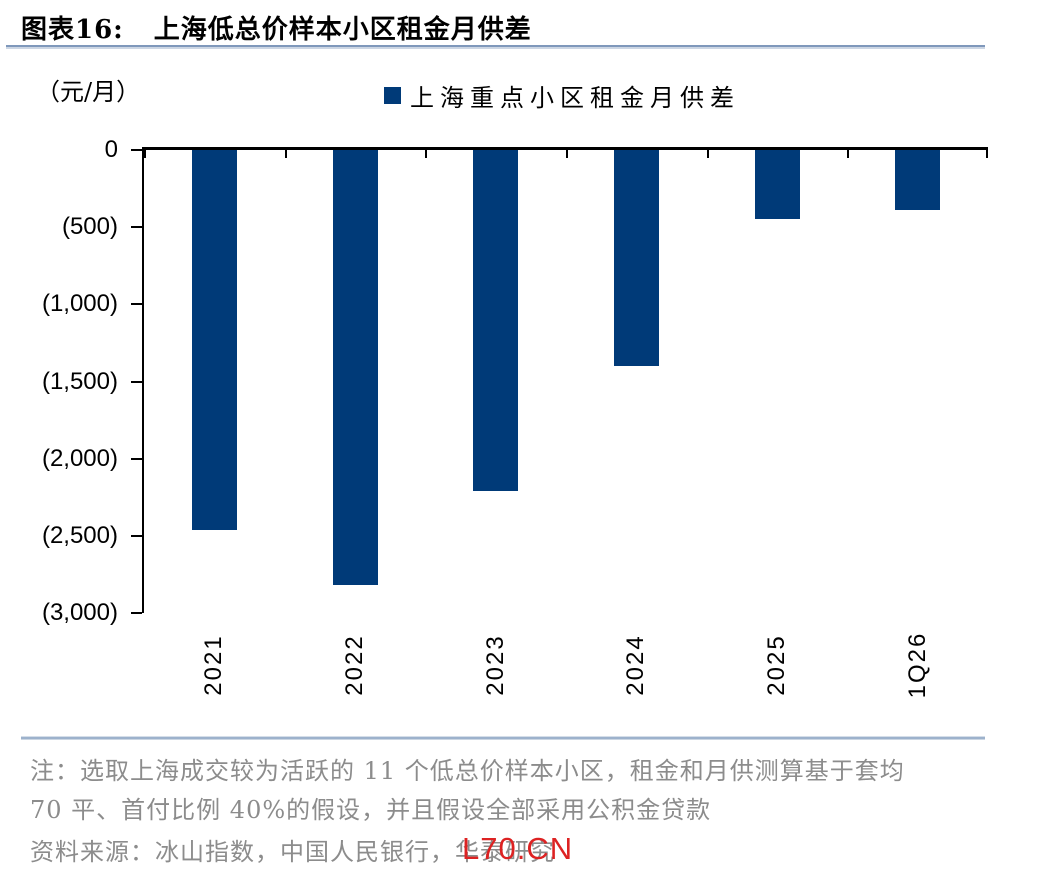 This screenshot has height=872, width=1048. I want to click on bar-2024, so click(636, 258).